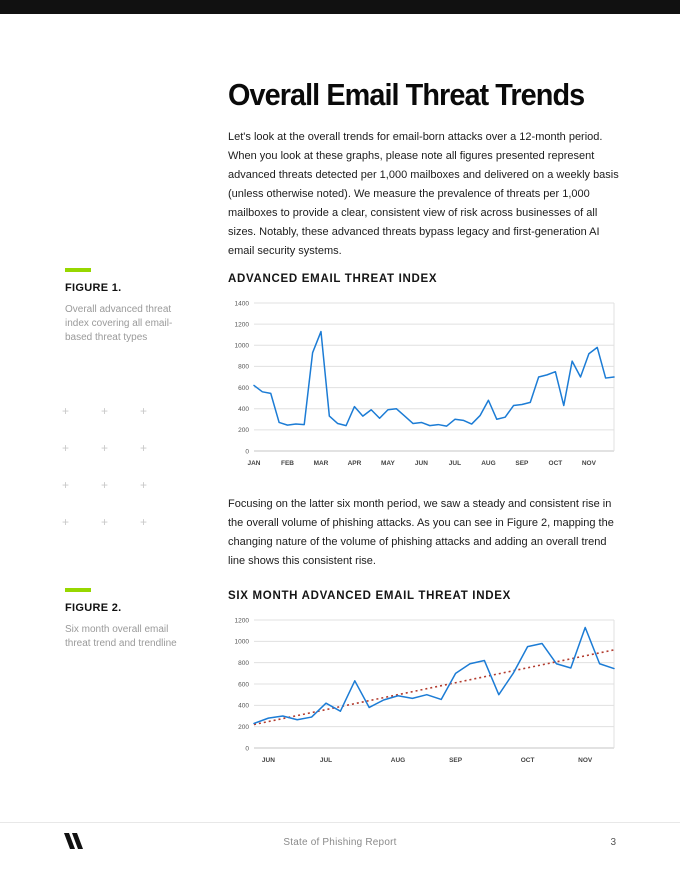  I want to click on figure1-accent-bar, so click(78, 270).